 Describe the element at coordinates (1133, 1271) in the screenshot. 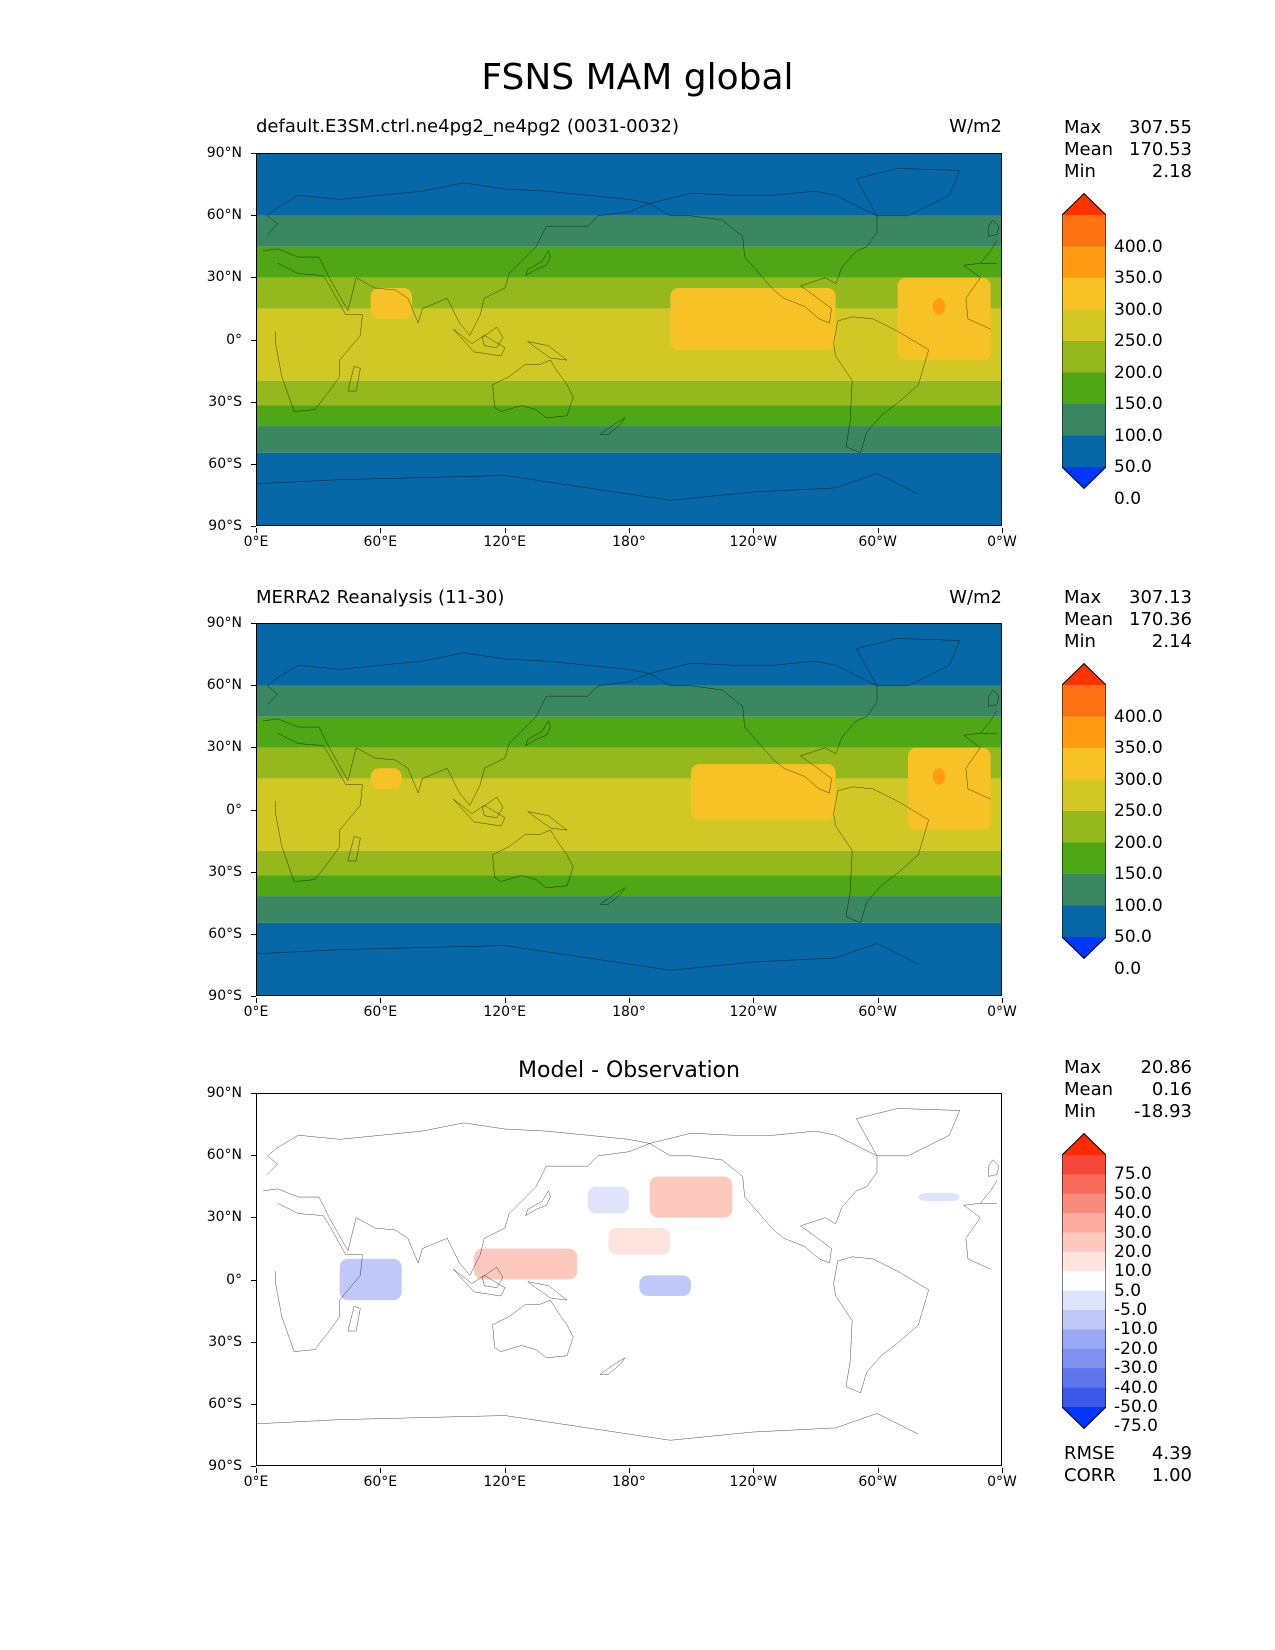

I see `colorbar-tick-label: 10.0` at that location.